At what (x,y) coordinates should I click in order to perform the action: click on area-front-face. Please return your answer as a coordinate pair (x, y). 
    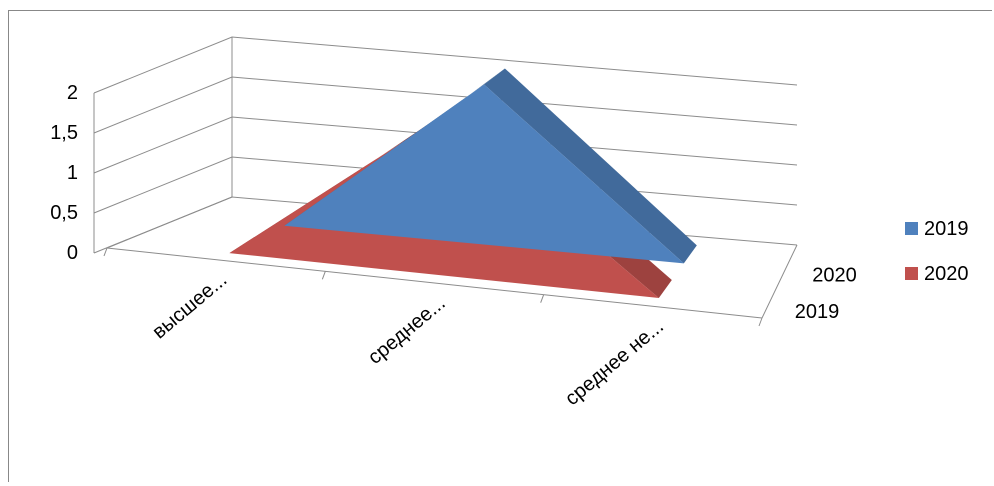
    Looking at the image, I should click on (484, 174).